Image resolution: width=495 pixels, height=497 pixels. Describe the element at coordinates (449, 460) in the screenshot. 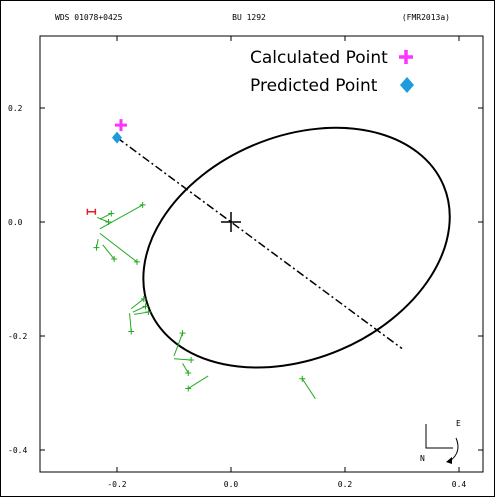

I see `compass-arrowhead` at that location.